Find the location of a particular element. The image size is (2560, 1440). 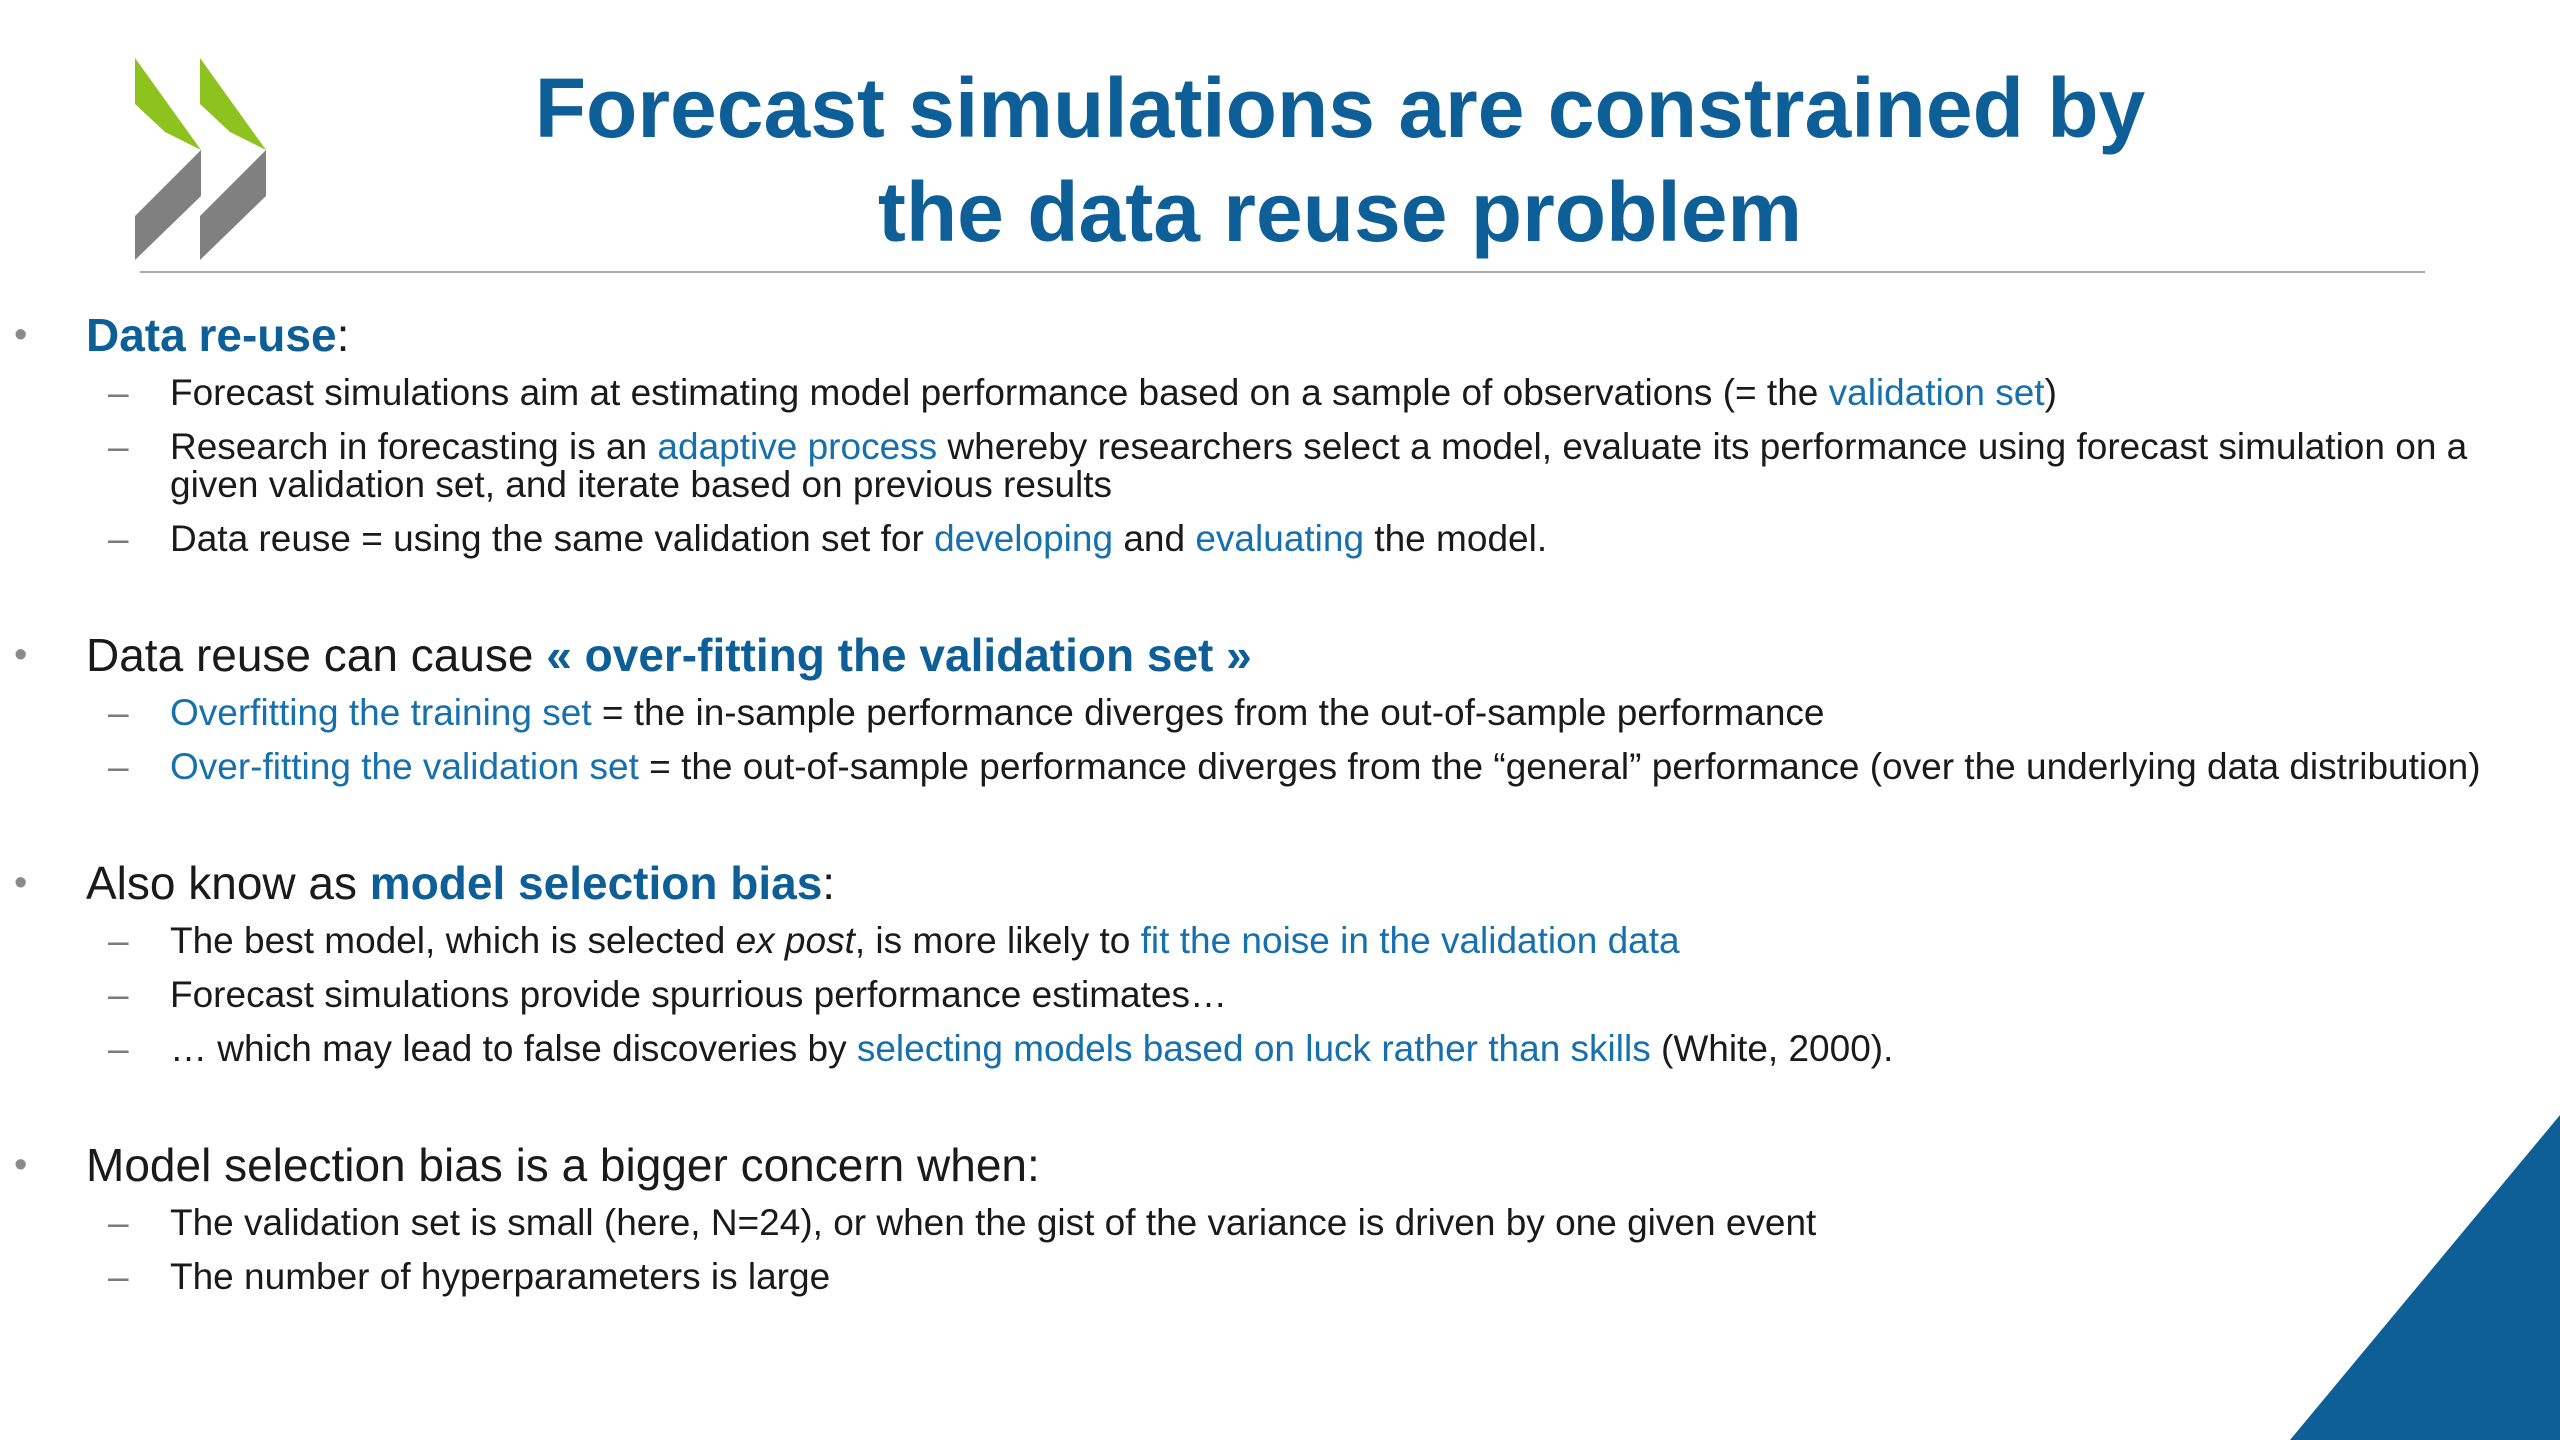

double-chevron-logo-icon is located at coordinates (200, 159).